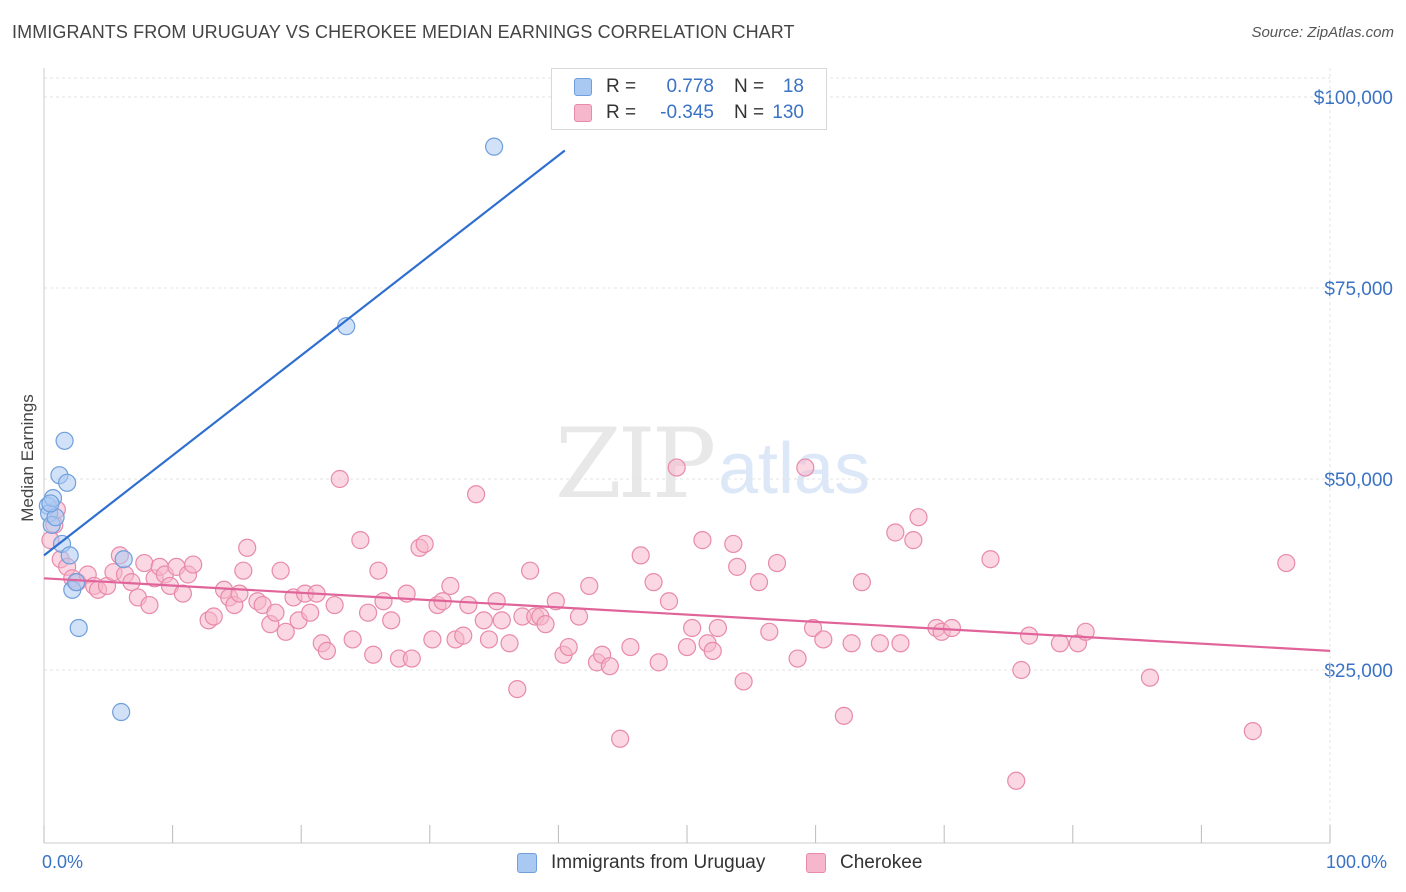  Describe the element at coordinates (1358, 480) in the screenshot. I see `y-tick-label: $50,000` at that location.